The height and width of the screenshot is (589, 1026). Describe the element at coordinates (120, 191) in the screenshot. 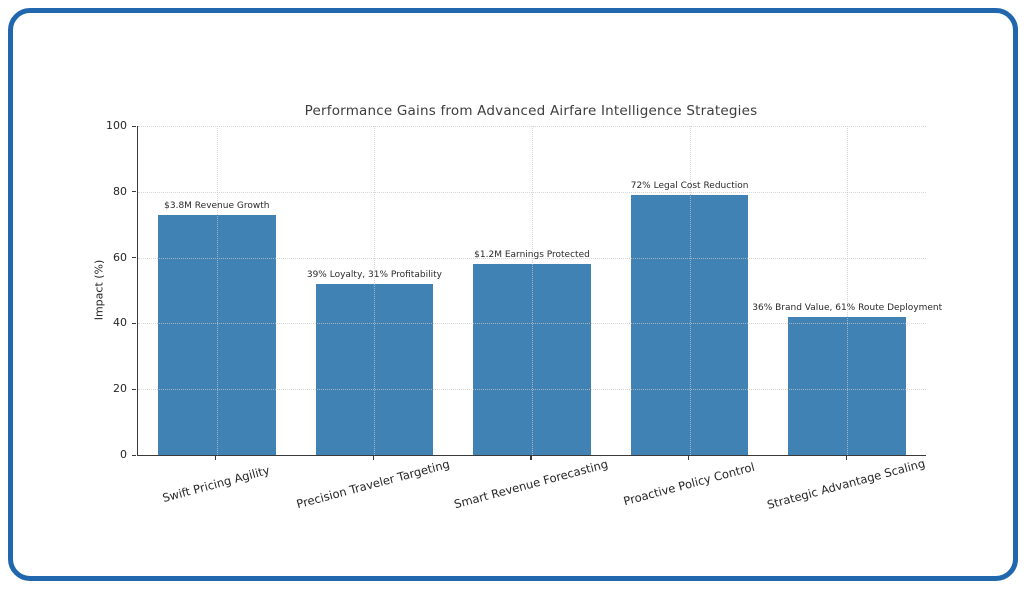

I see `y-tick-label-80: 80` at that location.